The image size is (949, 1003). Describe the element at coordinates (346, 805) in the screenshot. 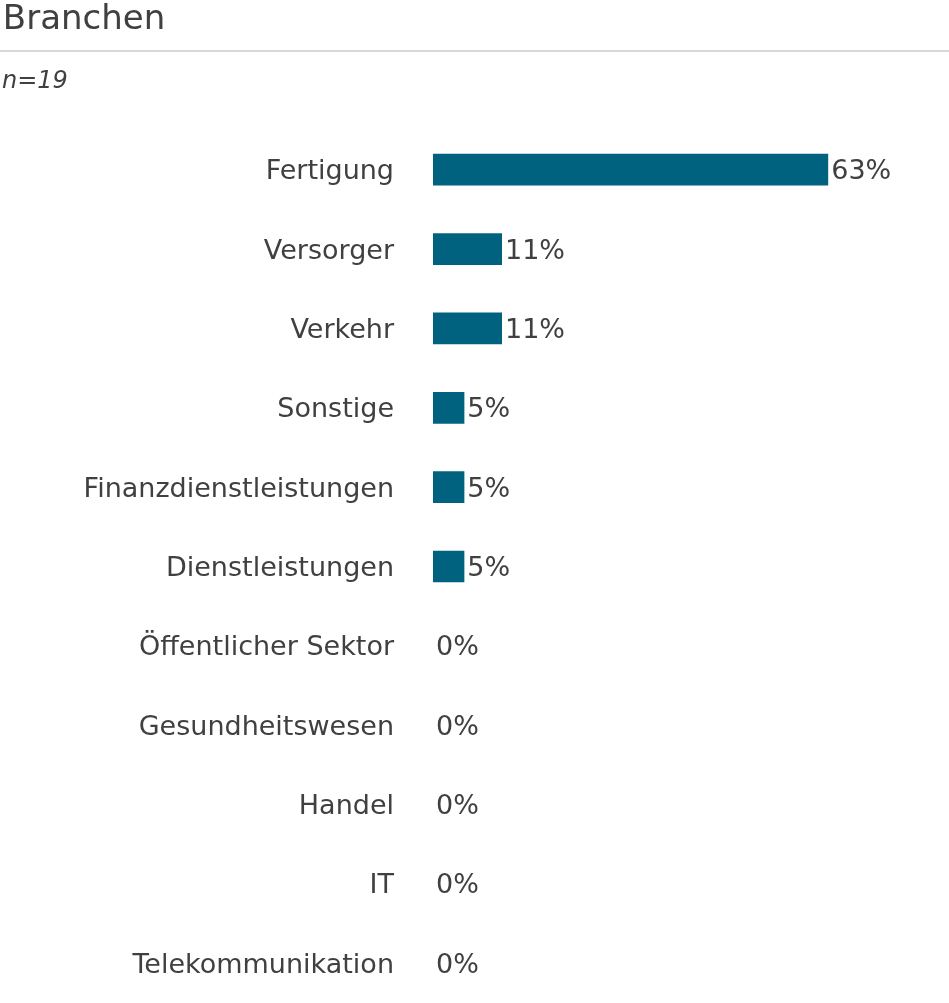

I see `y-tick-label: Handel` at that location.